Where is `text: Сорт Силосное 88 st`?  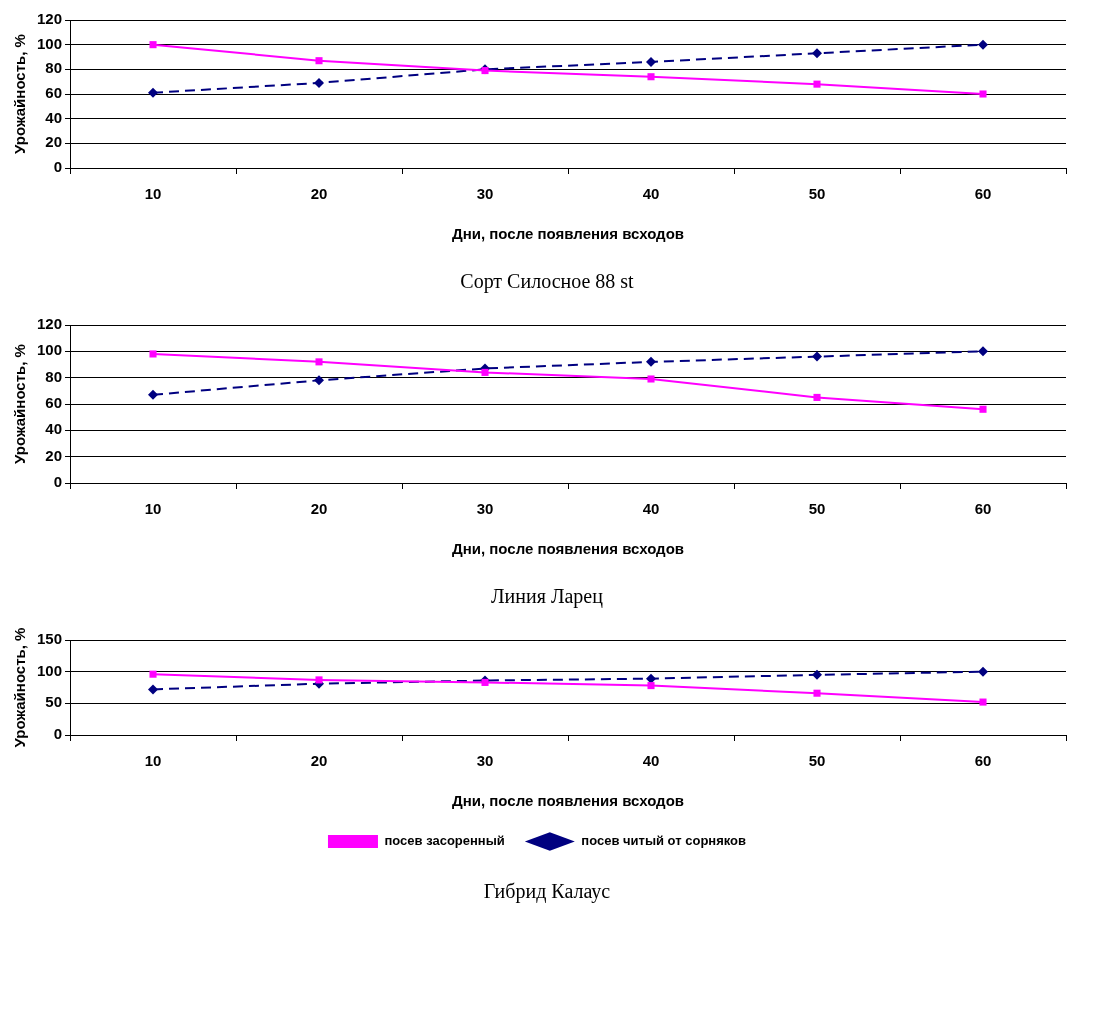
text: Сорт Силосное 88 st is located at coordinates (547, 281).